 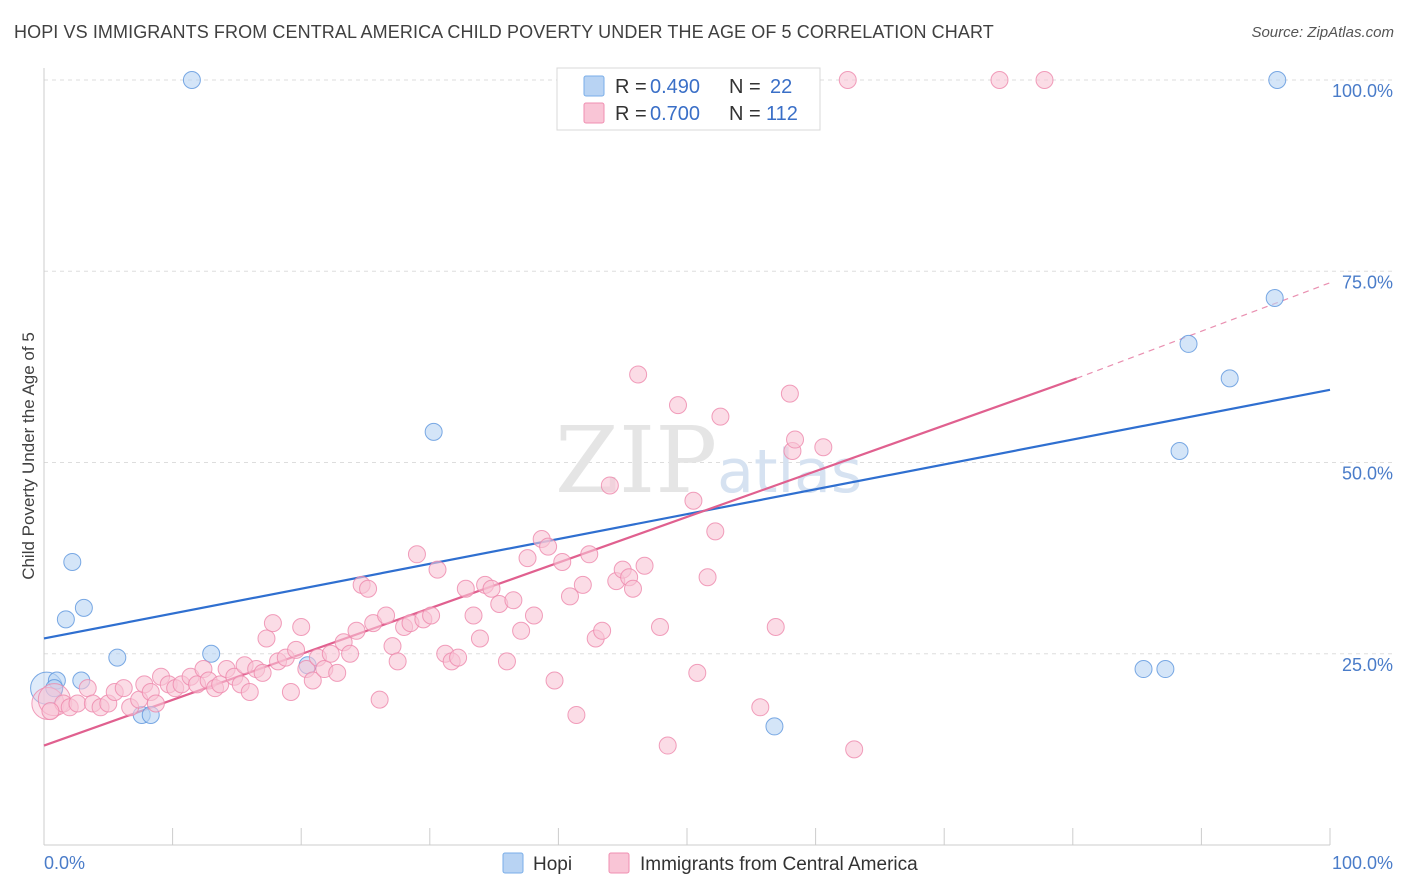 What do you see at coordinates (675, 114) in the screenshot?
I see `legend-r-value-immigrants: 0.700` at bounding box center [675, 114].